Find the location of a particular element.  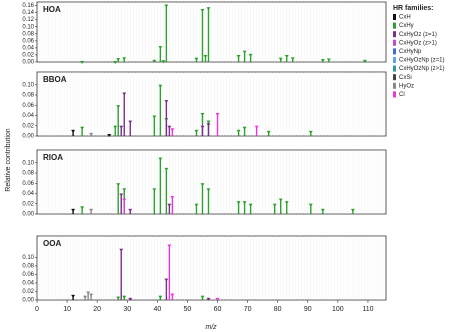

x-tick-label: 100 is located at coordinates (338, 309).